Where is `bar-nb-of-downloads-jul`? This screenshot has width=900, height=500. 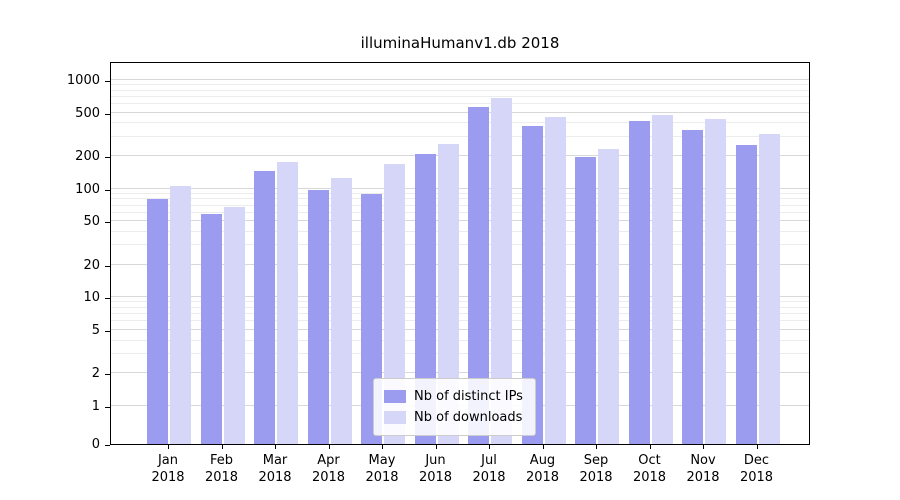 bar-nb-of-downloads-jul is located at coordinates (501, 271).